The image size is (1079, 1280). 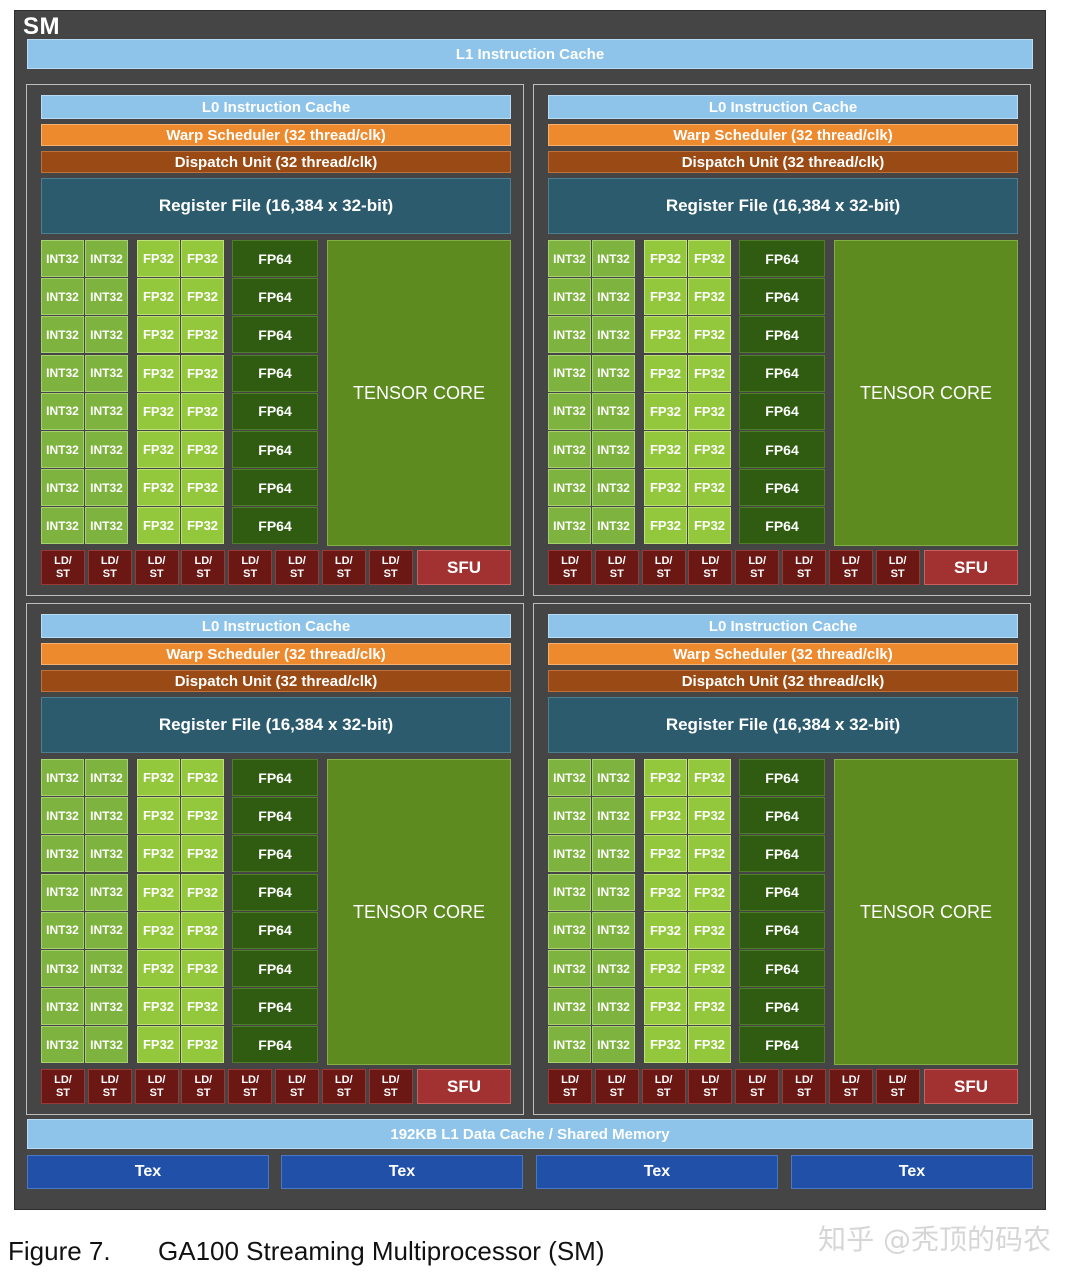 I want to click on tex-unit: Tex, so click(x=402, y=1172).